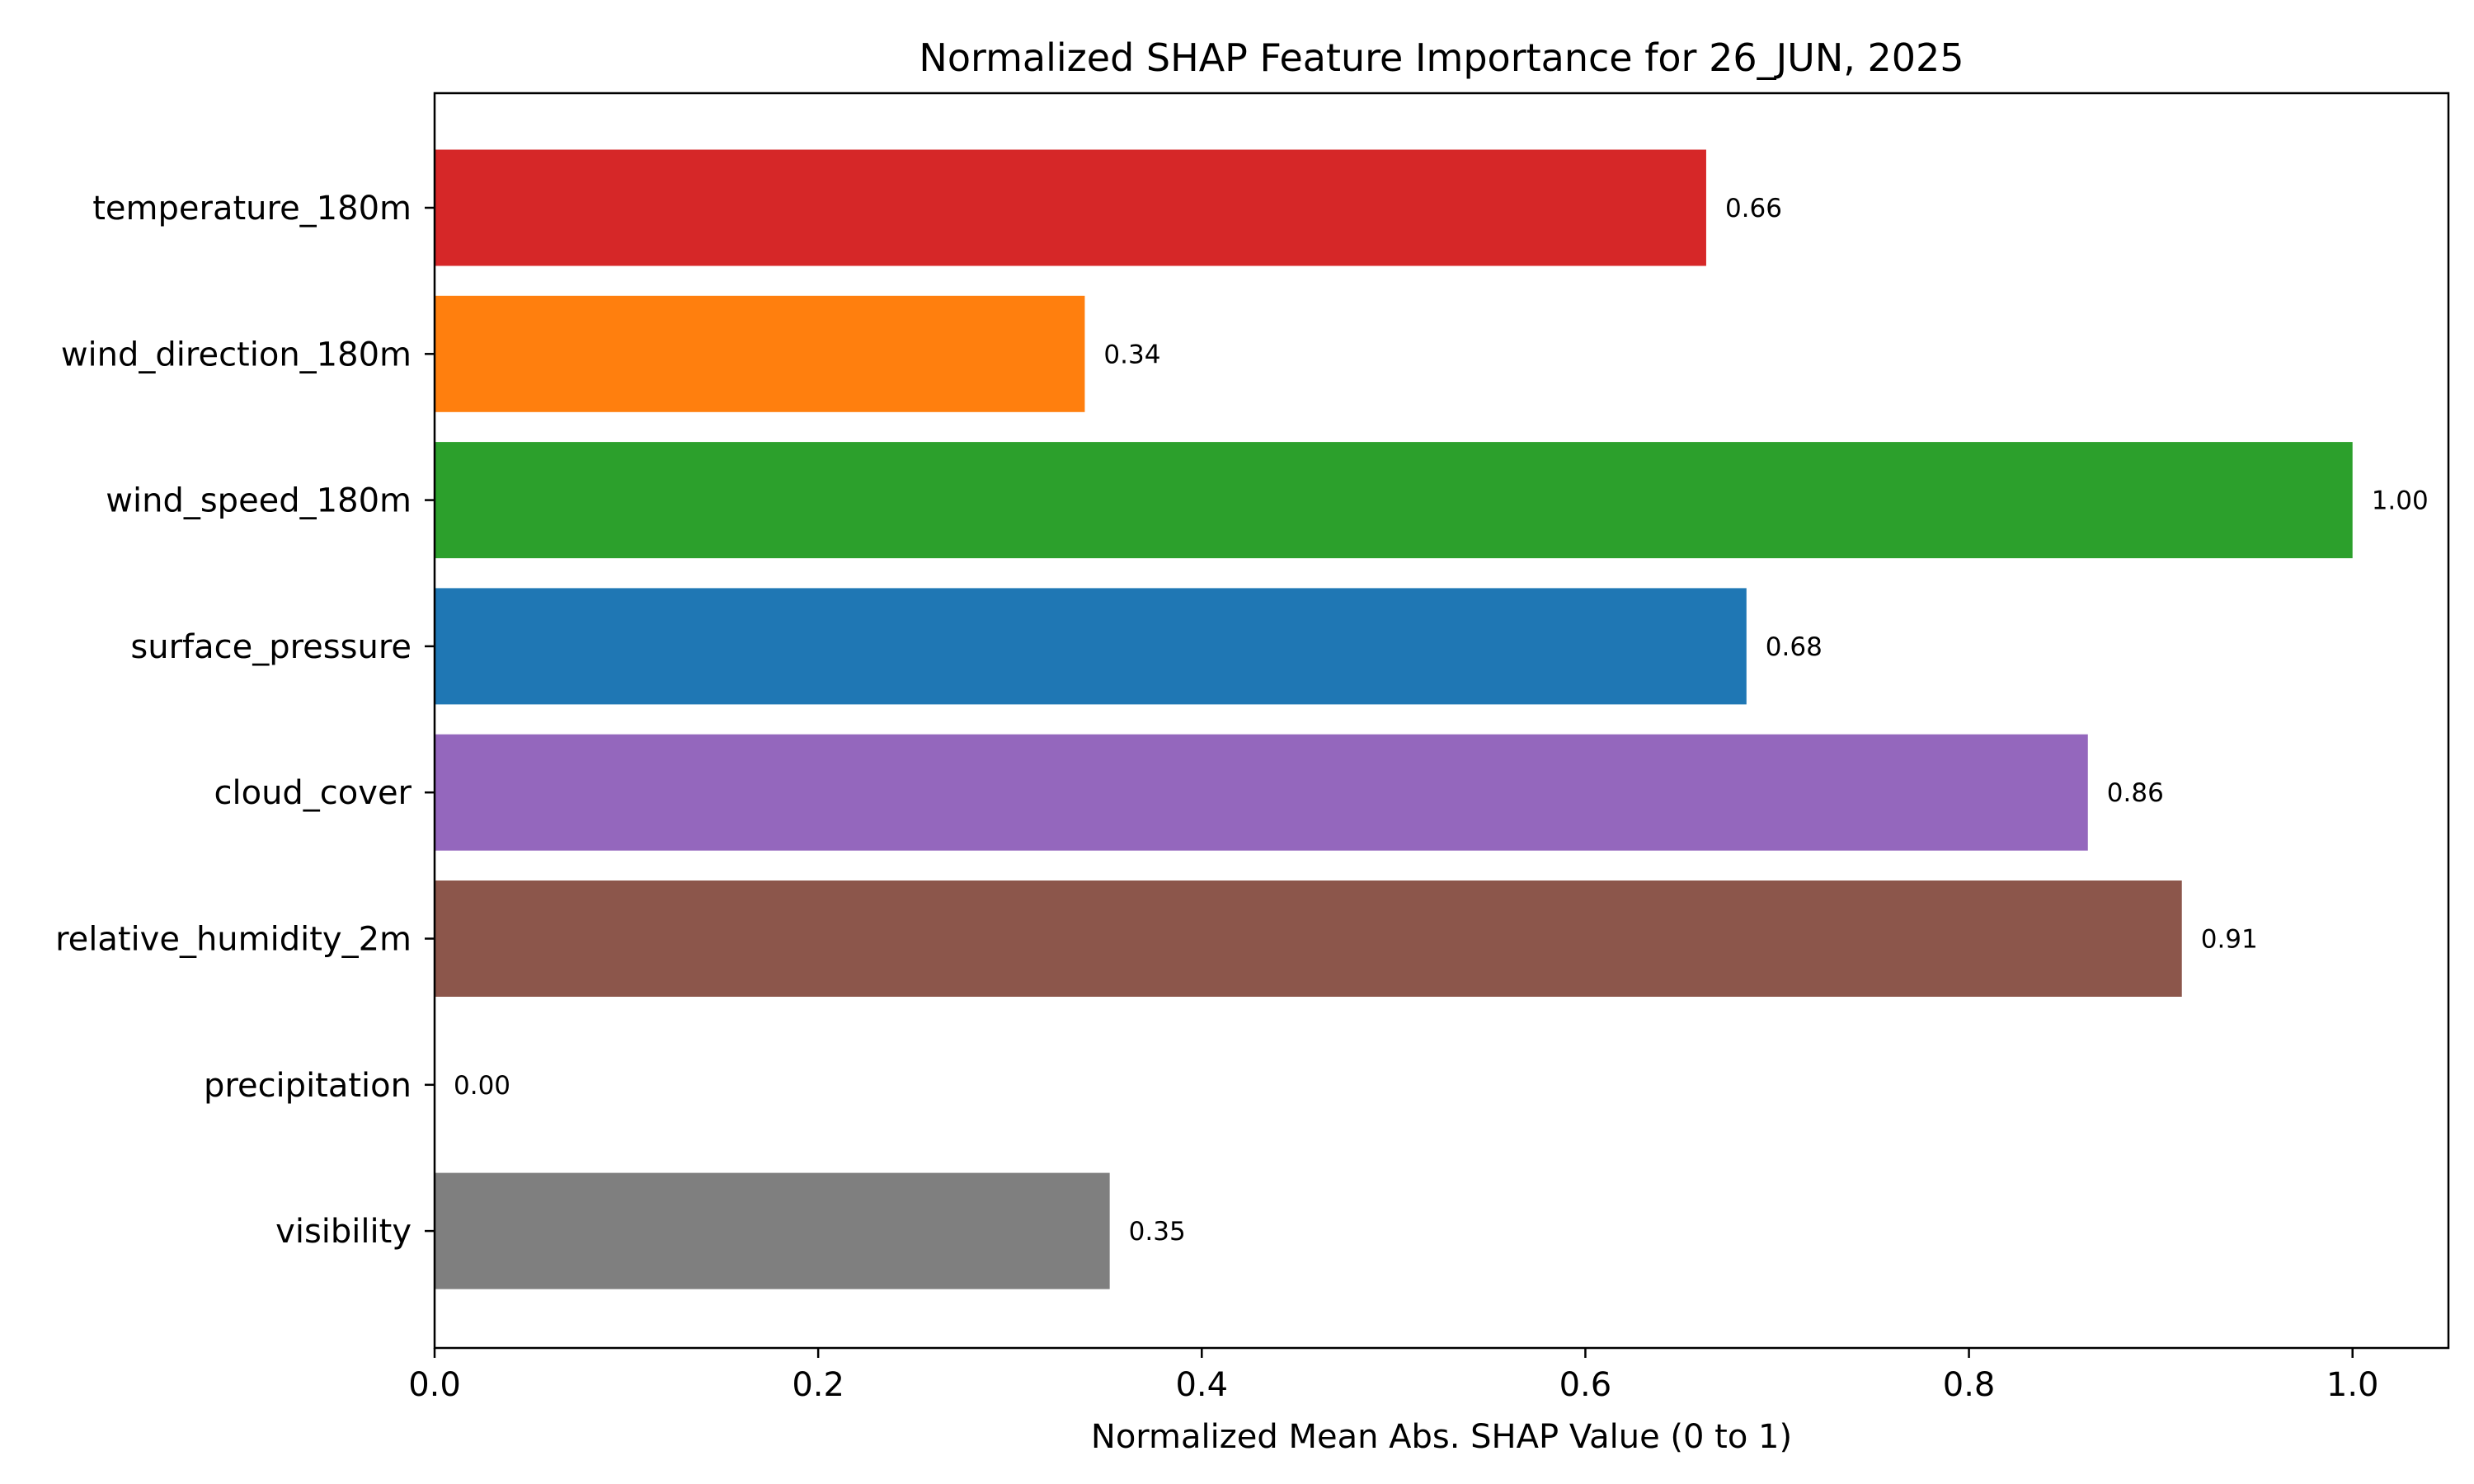  I want to click on value-label-surface_pressure: 0.68, so click(1794, 647).